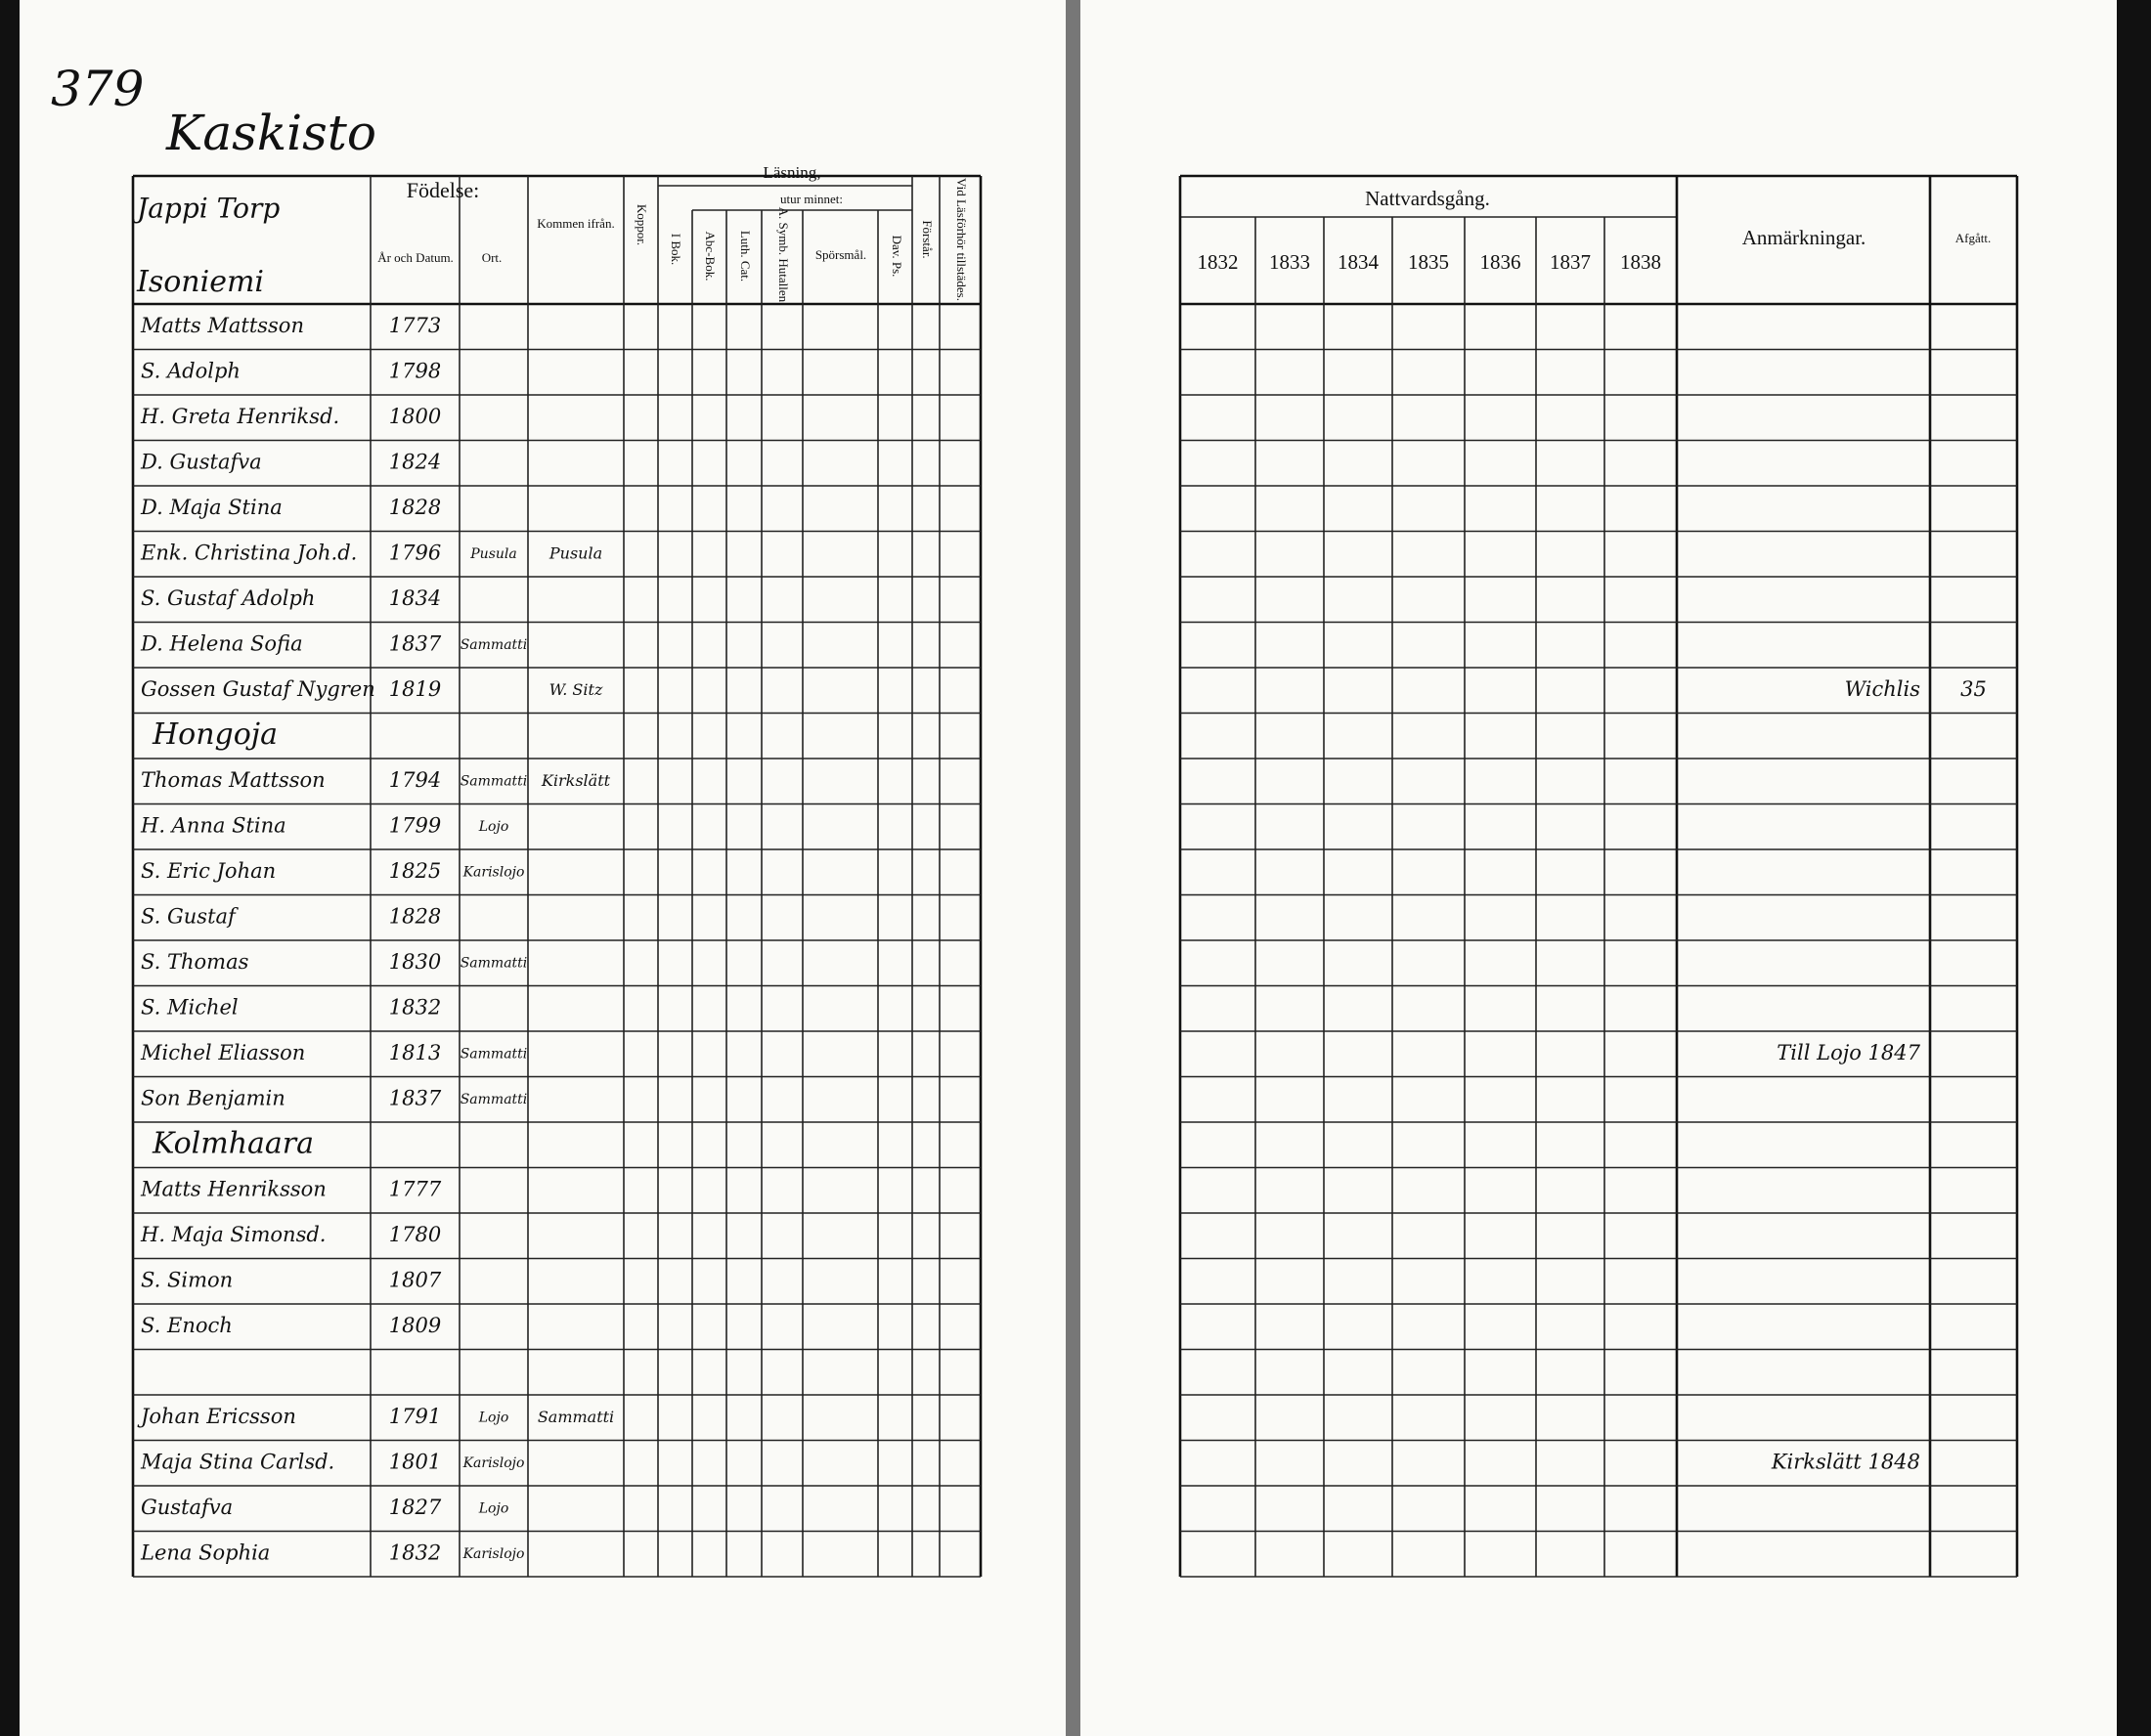 The image size is (2151, 1736). I want to click on header: Läsning,, so click(792, 173).